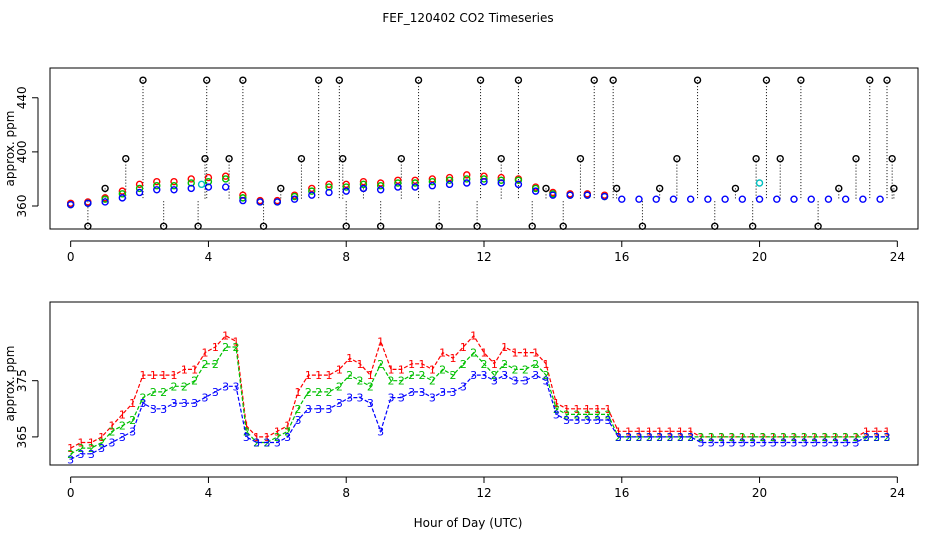 This screenshot has height=540, width=936. What do you see at coordinates (483, 257) in the screenshot?
I see `x-tick-label: 12` at bounding box center [483, 257].